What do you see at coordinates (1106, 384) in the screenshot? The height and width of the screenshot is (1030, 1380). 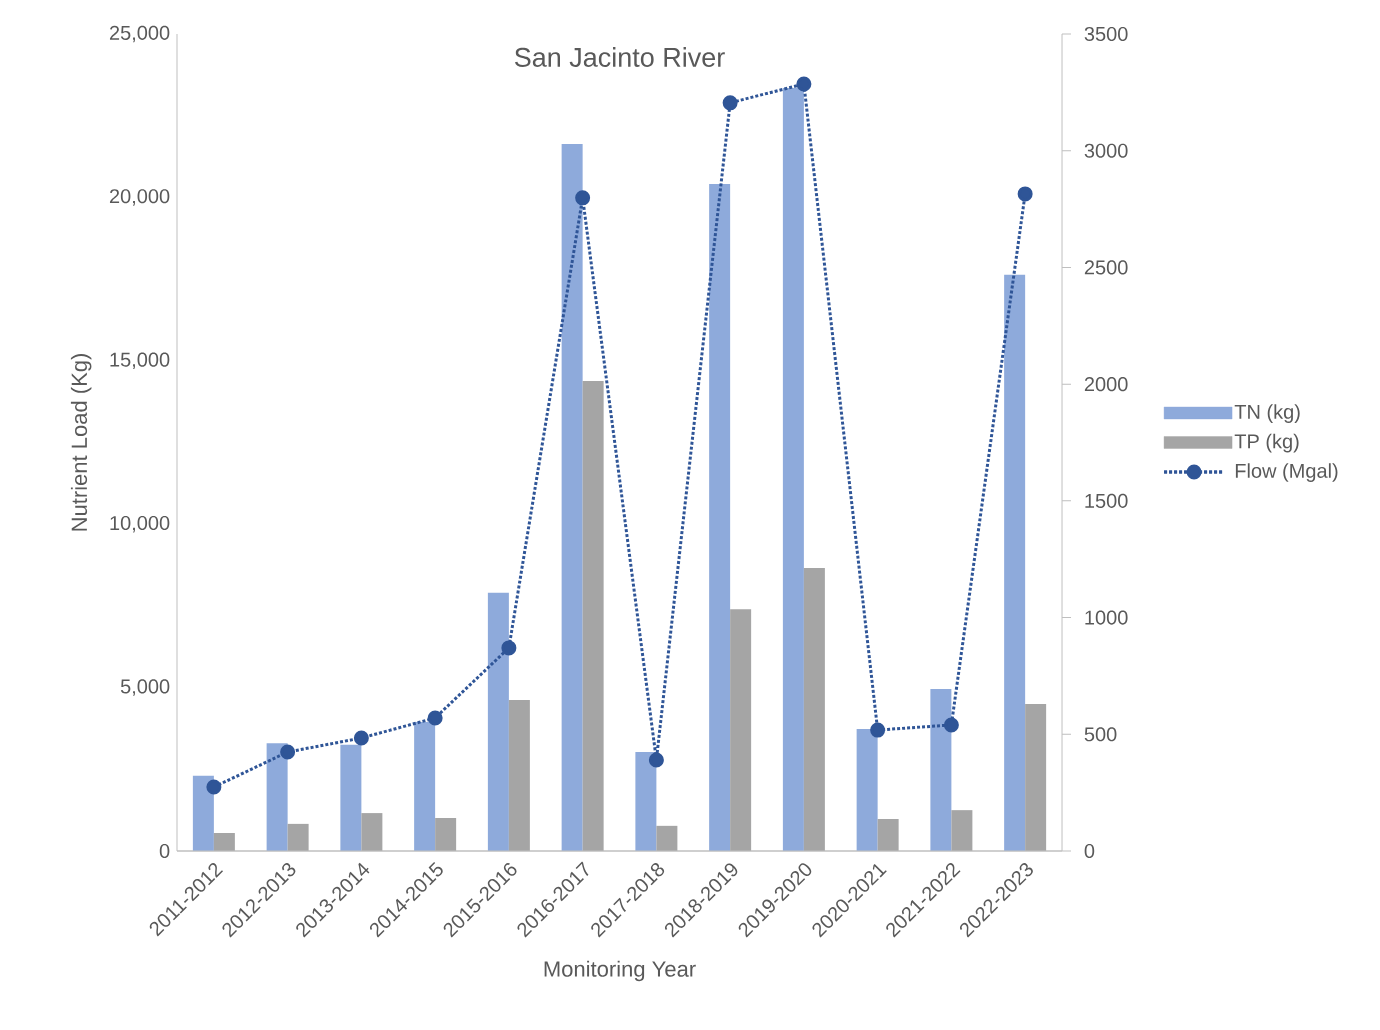 I see `y2-tick-label: 2000` at bounding box center [1106, 384].